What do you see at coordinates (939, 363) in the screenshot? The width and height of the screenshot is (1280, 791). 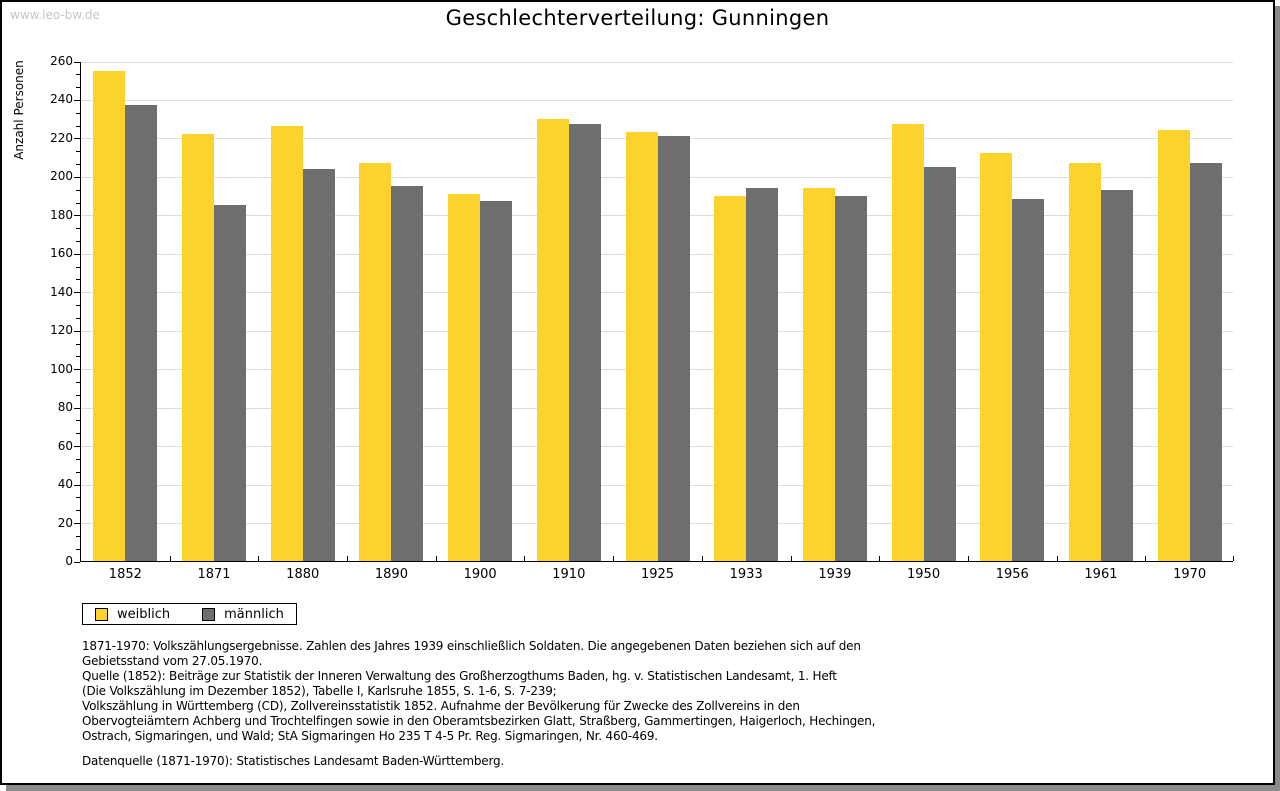 I see `bar-maennlich-1950` at bounding box center [939, 363].